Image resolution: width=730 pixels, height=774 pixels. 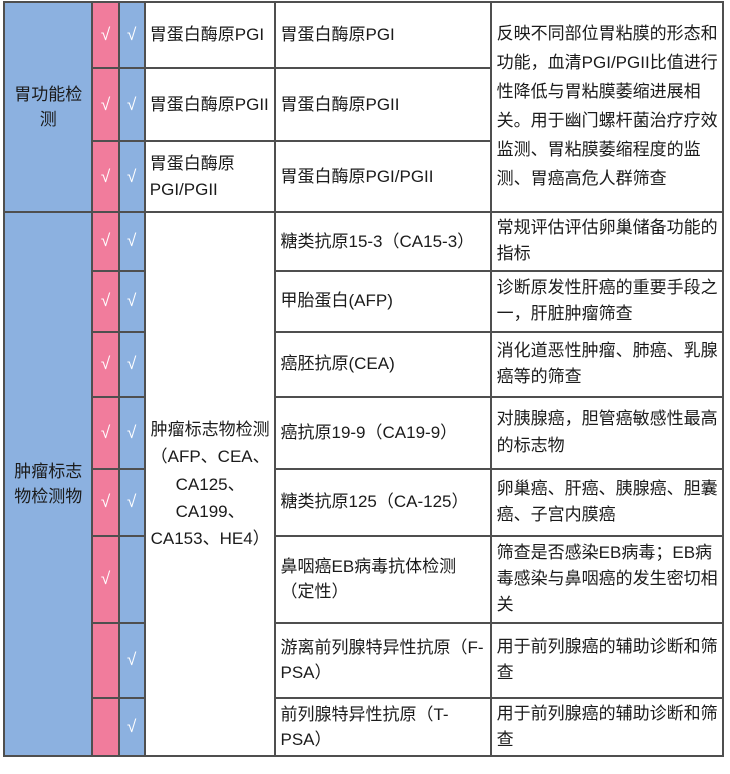 I want to click on test-name-cell: 胃蛋白酶原PGI/PGII, so click(x=210, y=176).